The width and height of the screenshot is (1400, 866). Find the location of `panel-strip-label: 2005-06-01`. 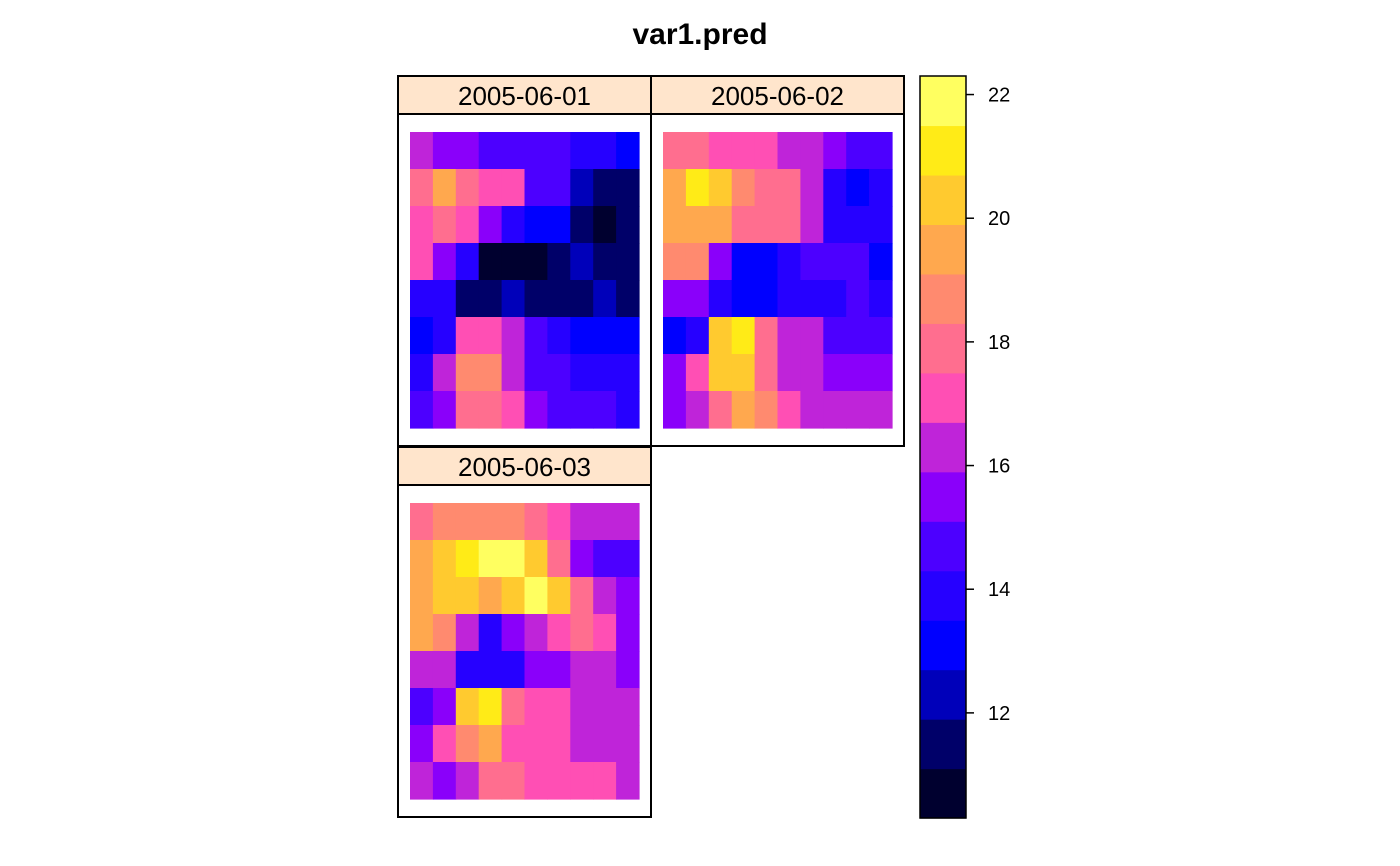

panel-strip-label: 2005-06-01 is located at coordinates (524, 96).